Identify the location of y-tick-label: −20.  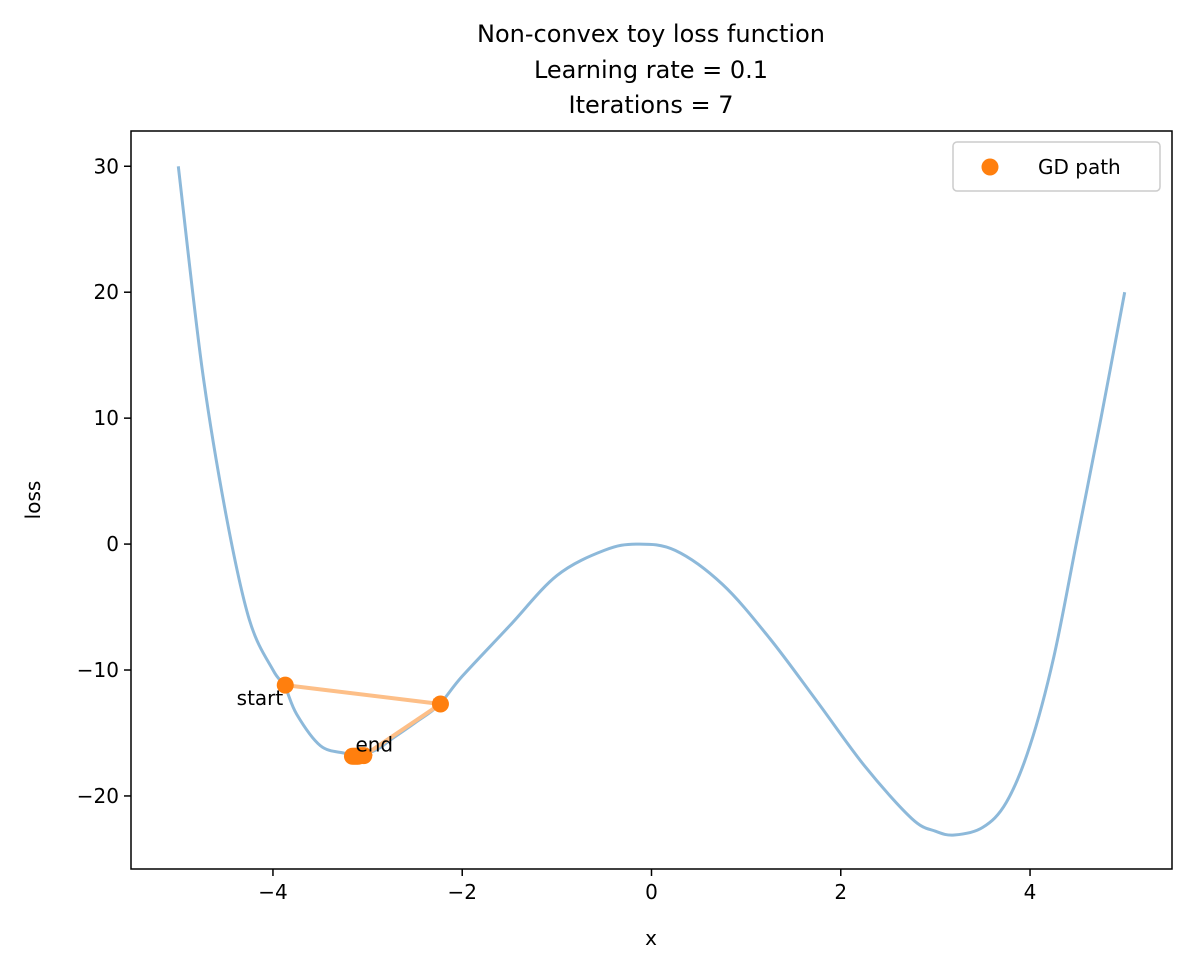
(98, 796).